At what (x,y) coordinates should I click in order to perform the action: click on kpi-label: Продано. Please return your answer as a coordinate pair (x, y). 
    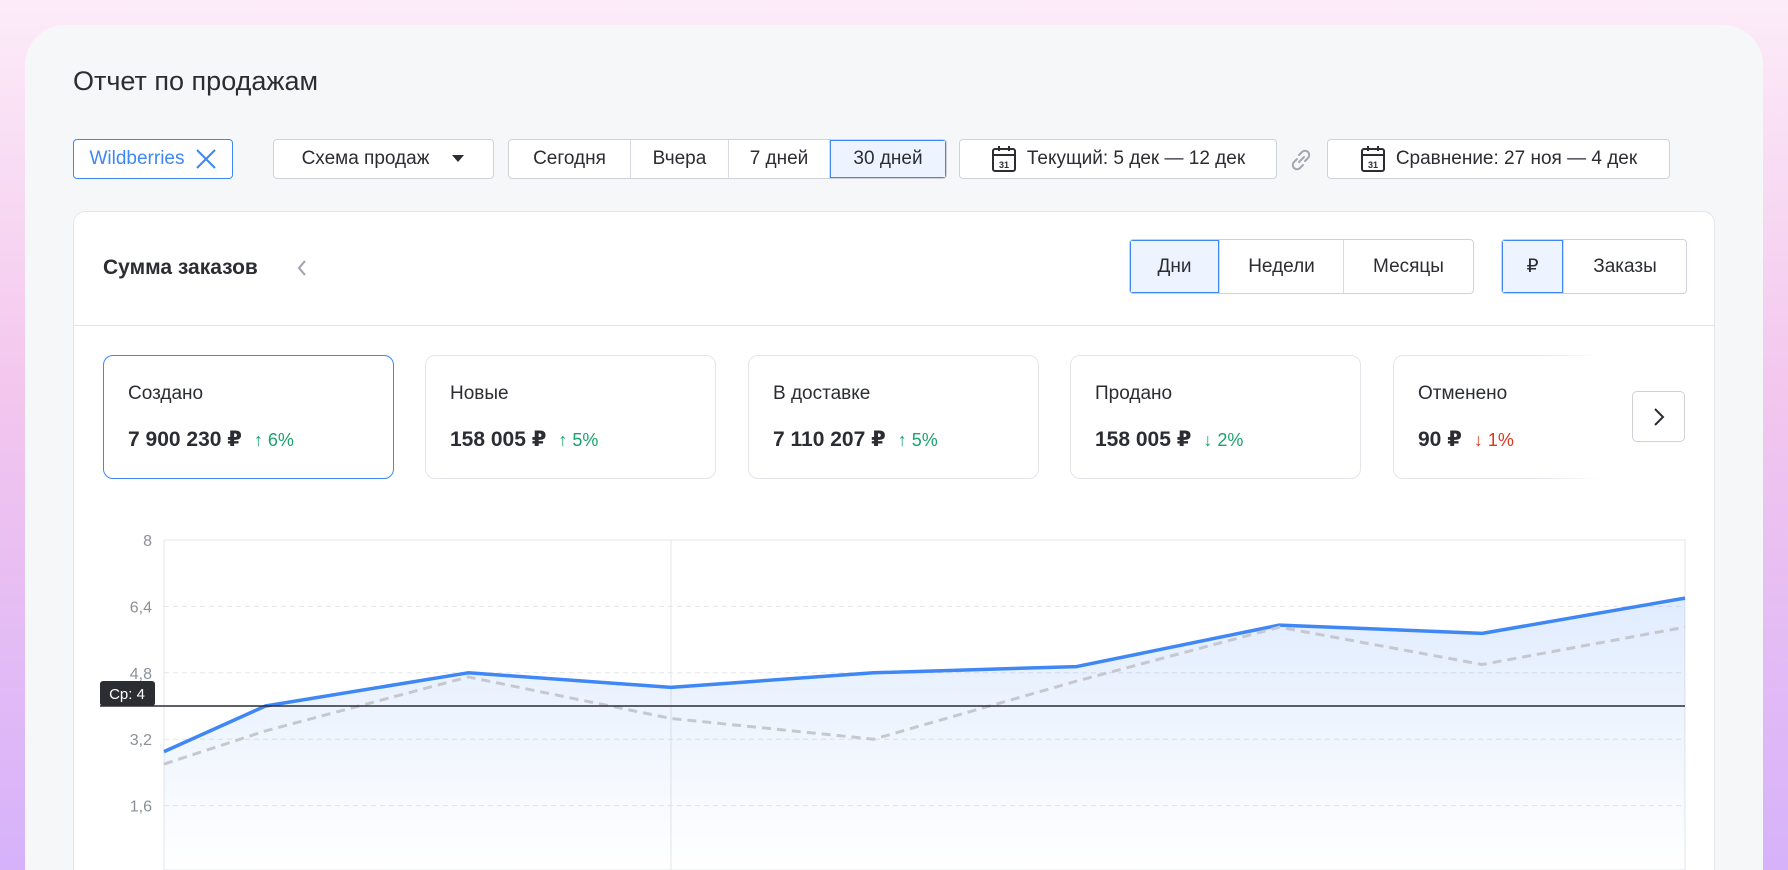
    Looking at the image, I should click on (1134, 393).